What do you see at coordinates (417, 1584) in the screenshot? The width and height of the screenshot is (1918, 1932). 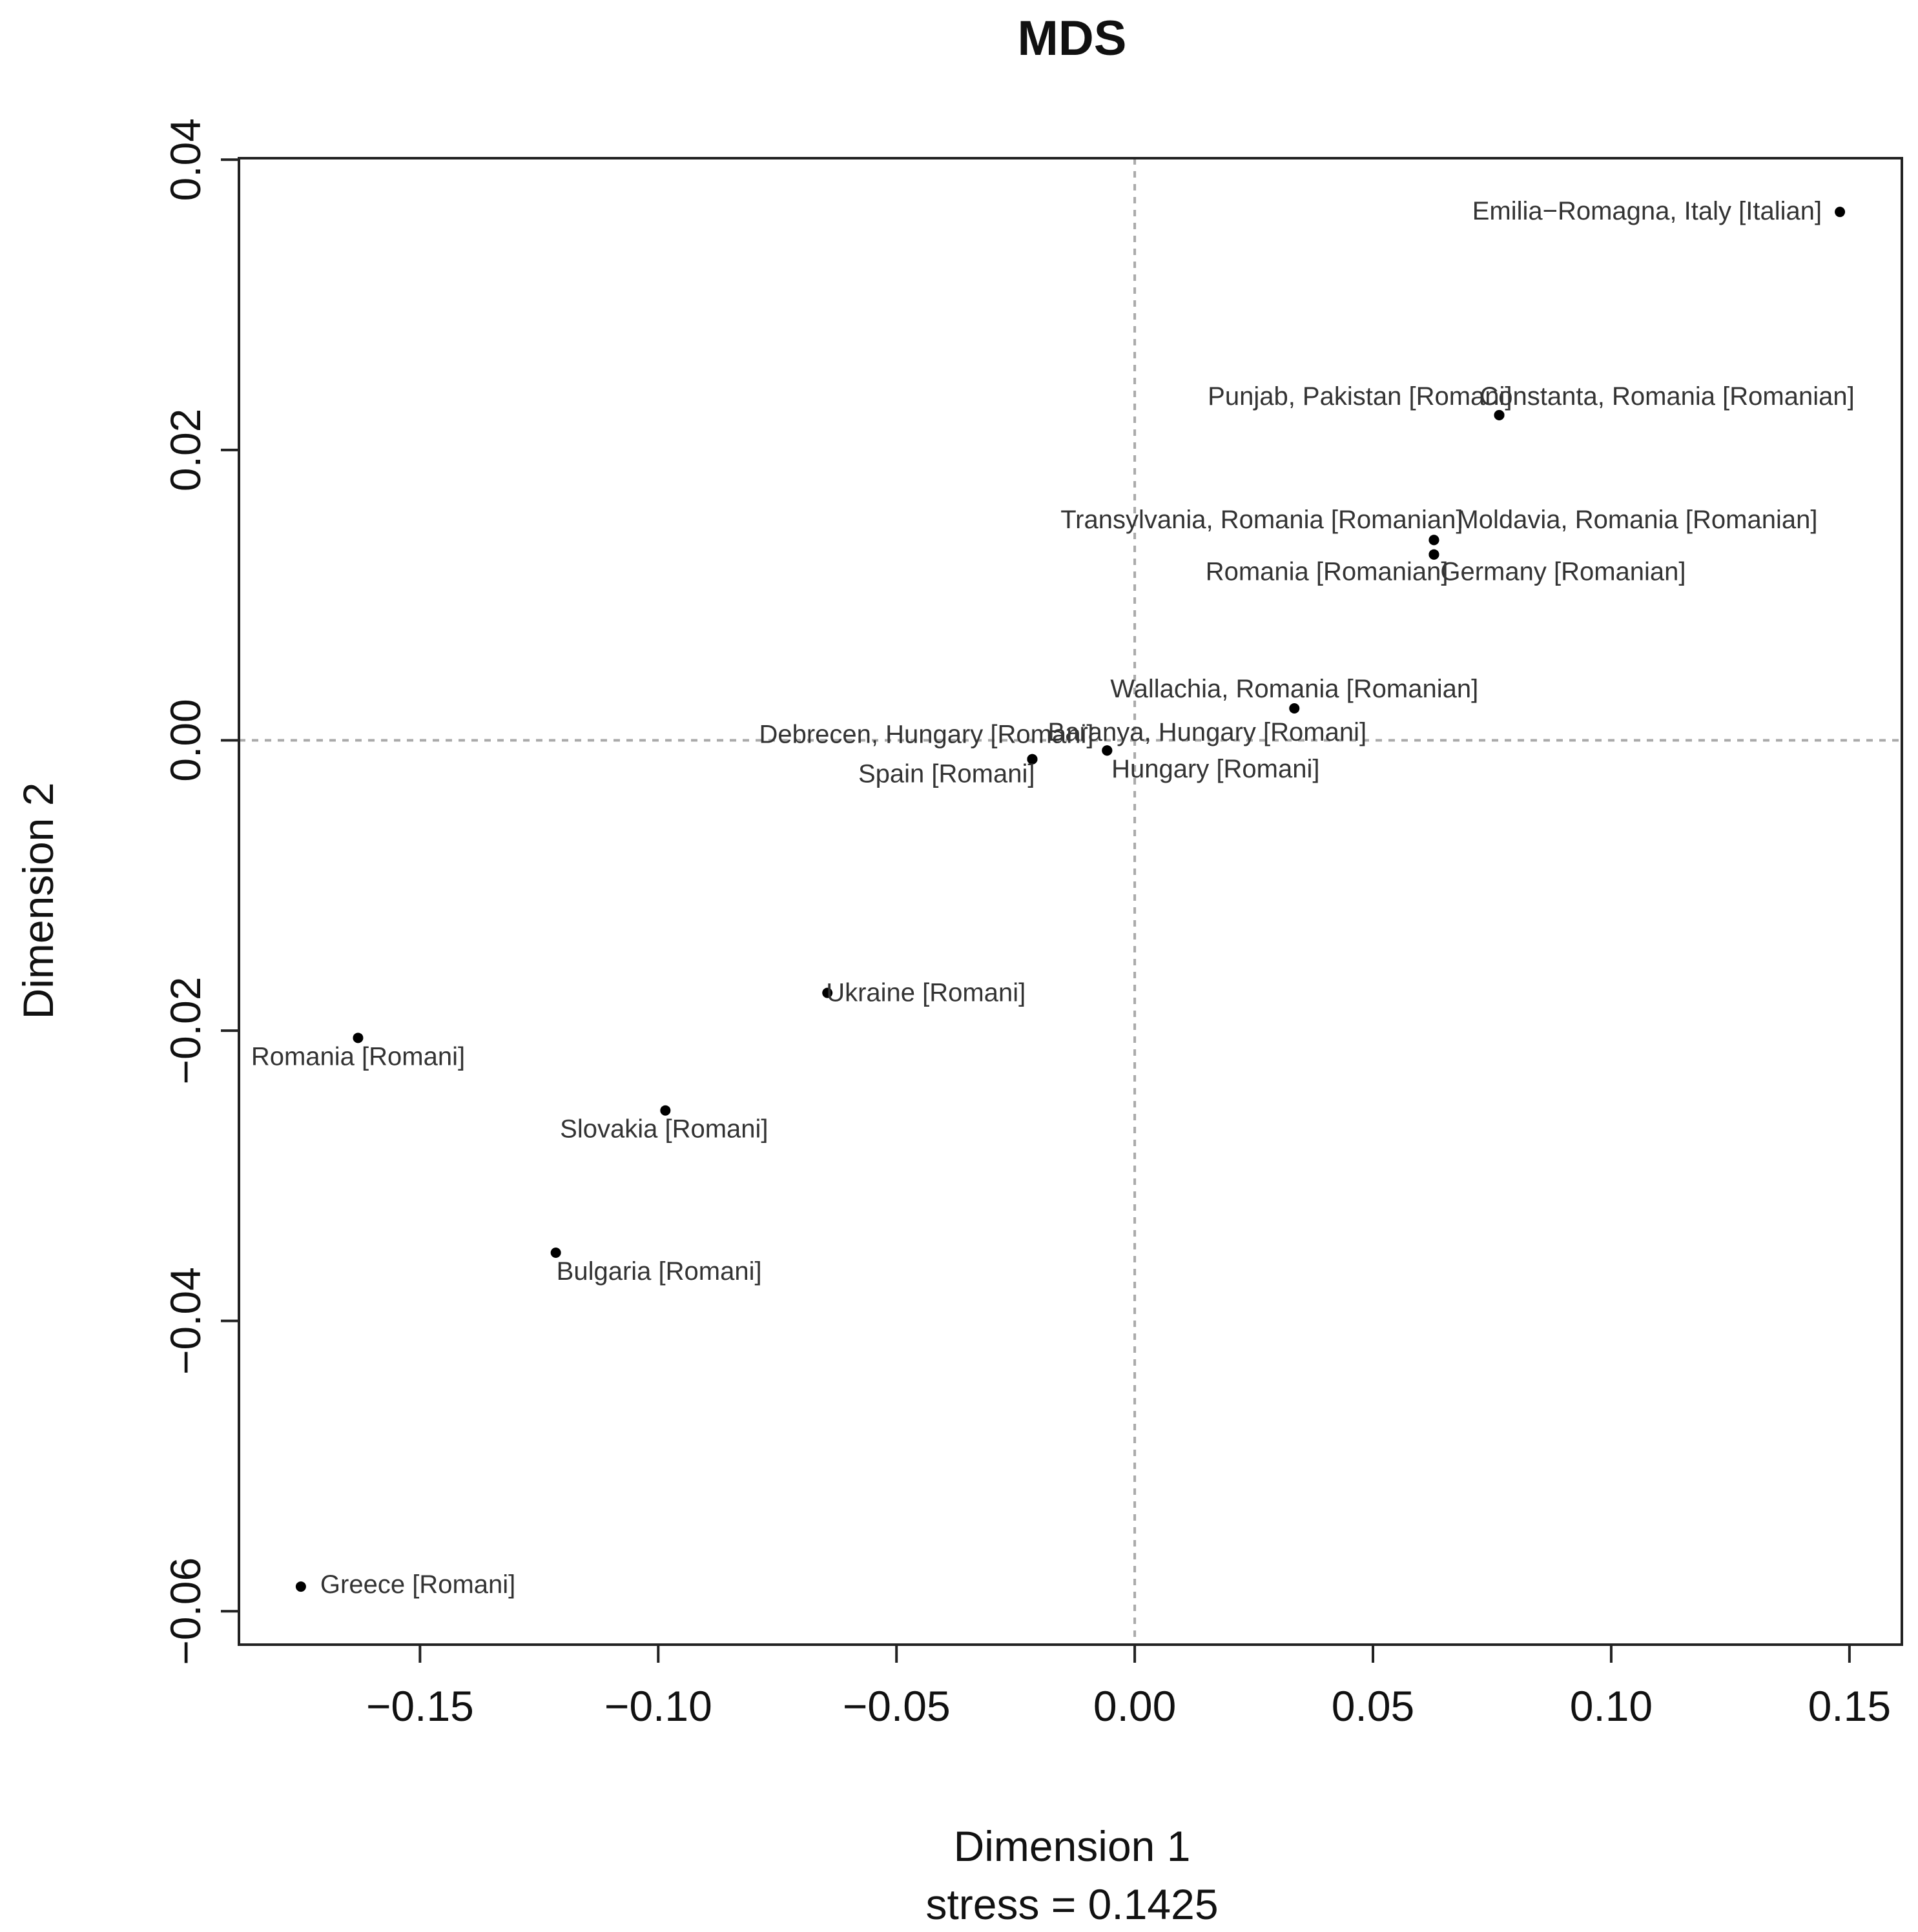 I see `point-label: Greece [Romani]` at bounding box center [417, 1584].